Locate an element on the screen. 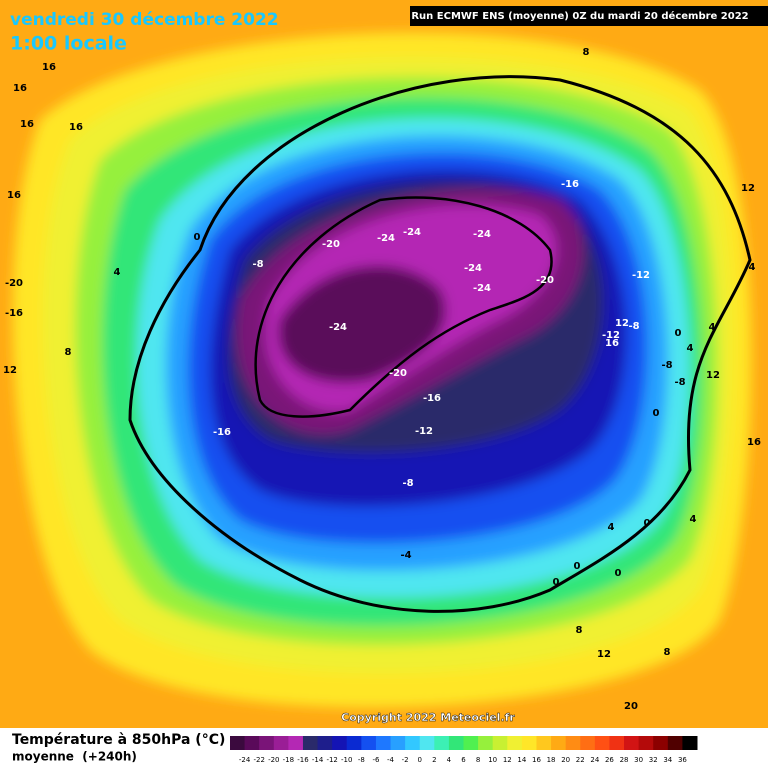  legend-tick-label: -16 is located at coordinates (303, 760).